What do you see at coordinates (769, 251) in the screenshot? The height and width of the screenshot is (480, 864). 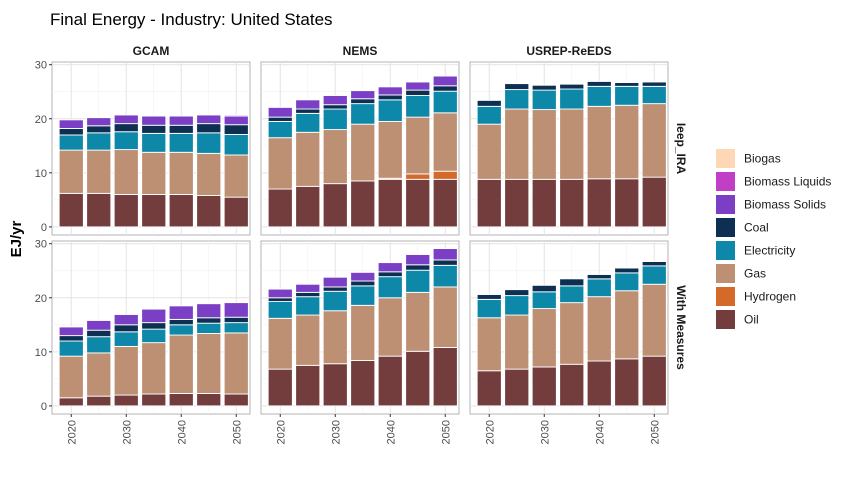 I see `legend-label-electricity: Electricity` at bounding box center [769, 251].